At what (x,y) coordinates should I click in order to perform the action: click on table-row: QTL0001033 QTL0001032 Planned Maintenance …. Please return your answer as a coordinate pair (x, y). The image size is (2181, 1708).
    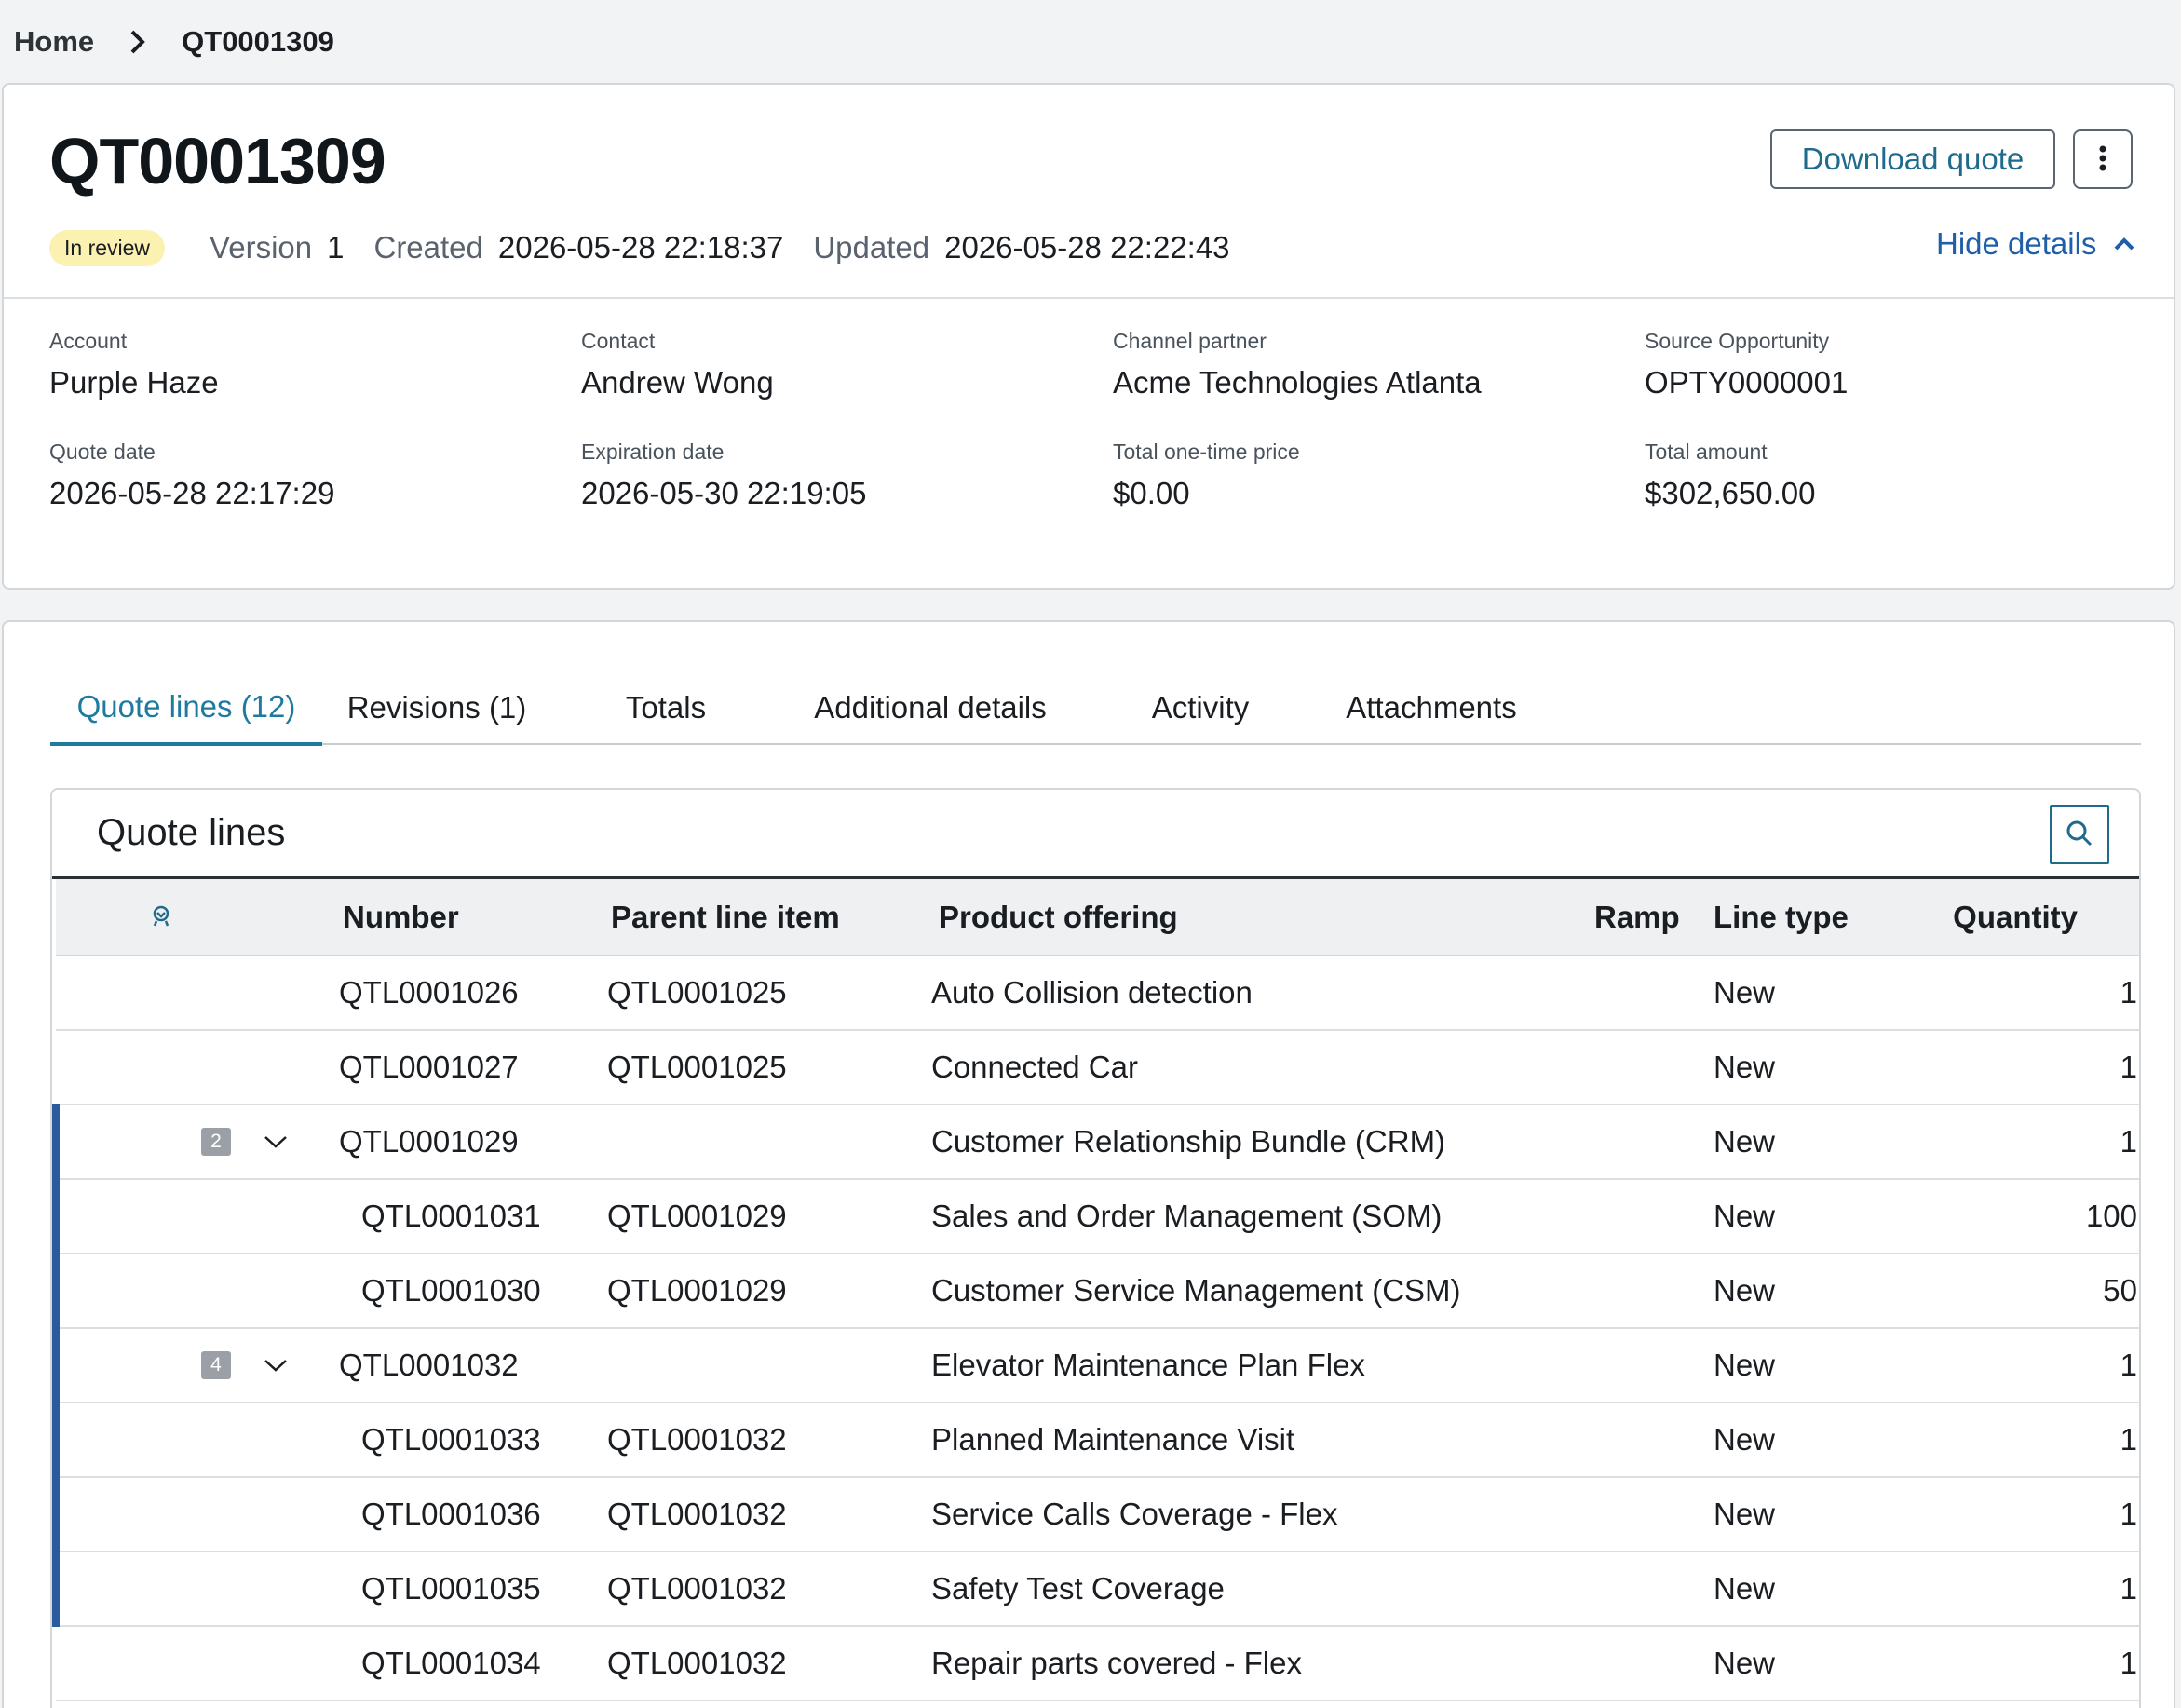
    Looking at the image, I should click on (1095, 1440).